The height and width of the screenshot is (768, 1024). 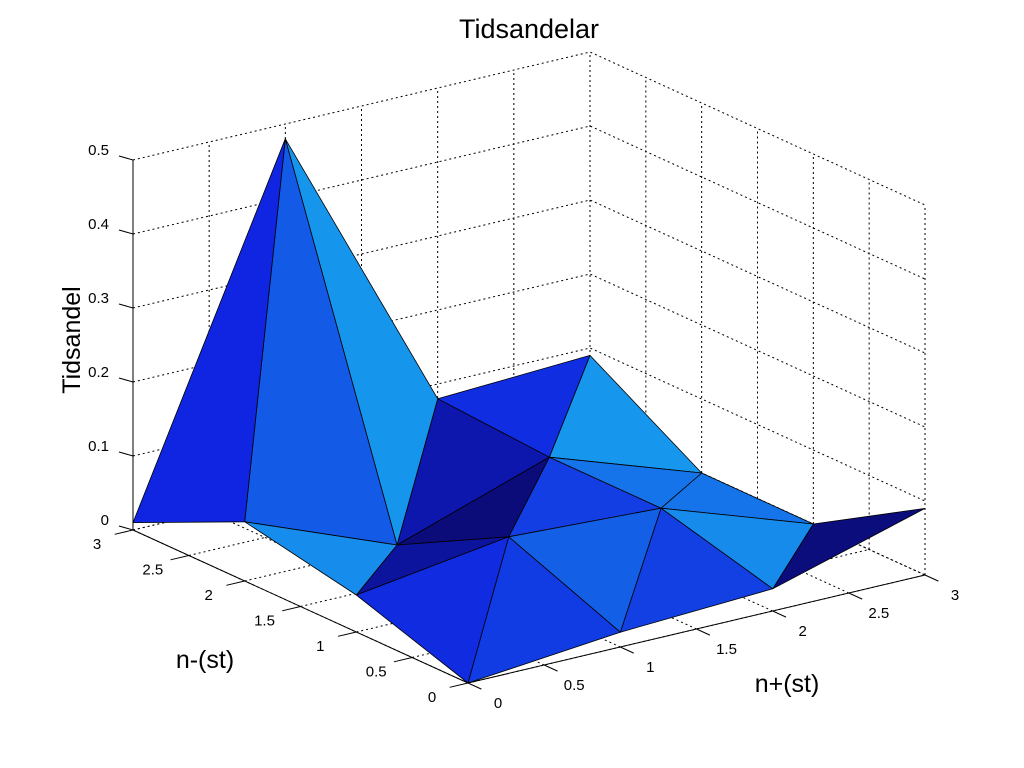 I want to click on x-tick-label: 2.5, so click(x=878, y=613).